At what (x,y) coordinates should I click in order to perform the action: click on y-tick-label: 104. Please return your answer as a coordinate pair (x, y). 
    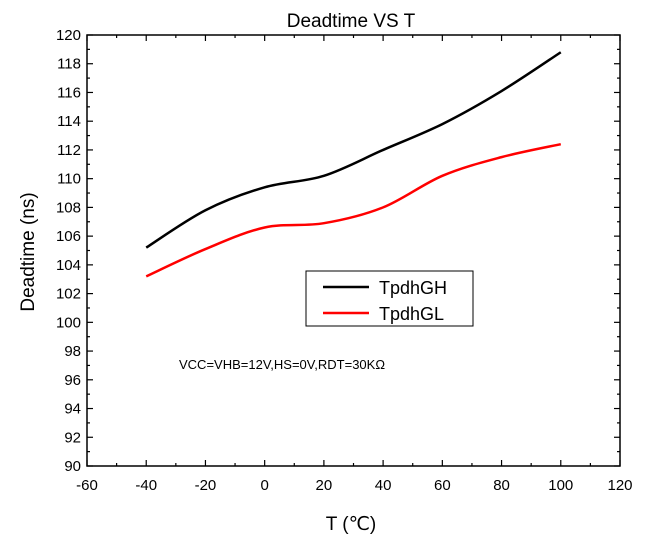
    Looking at the image, I should click on (68, 265).